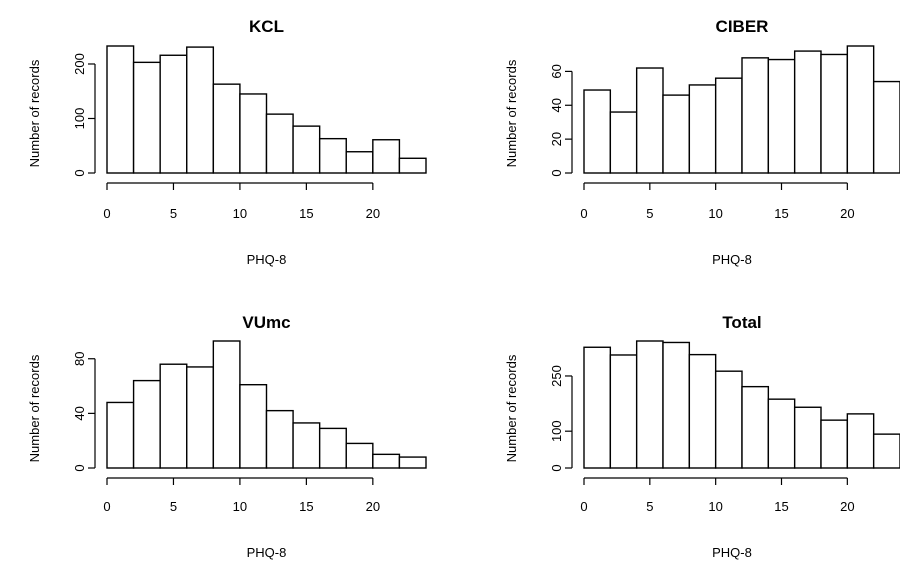 This screenshot has height=565, width=900. I want to click on panel-title: VUmc, so click(266, 322).